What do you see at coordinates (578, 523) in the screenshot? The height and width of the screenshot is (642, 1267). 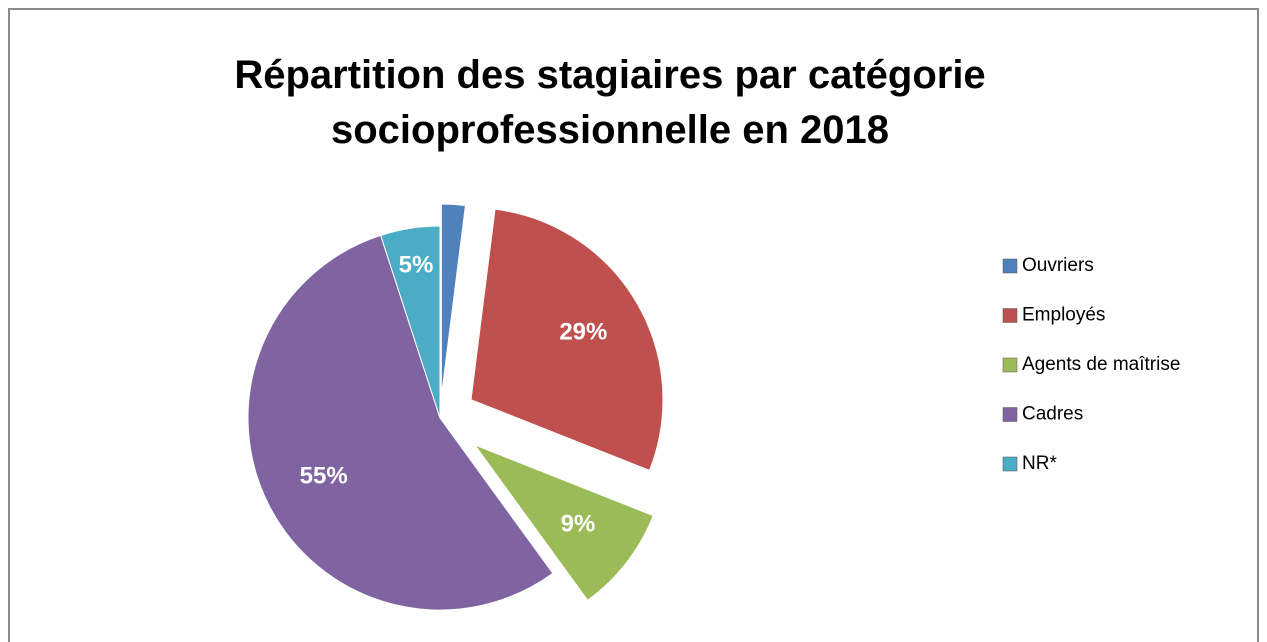 I see `data-label: 9%` at bounding box center [578, 523].